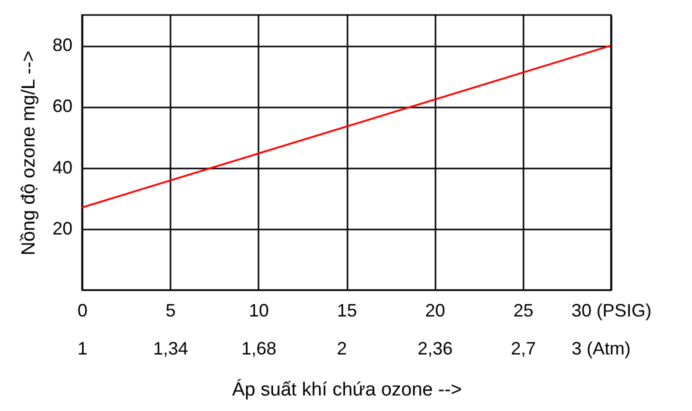 This screenshot has width=692, height=411. What do you see at coordinates (82, 348) in the screenshot?
I see `x2-tick-label: 1` at bounding box center [82, 348].